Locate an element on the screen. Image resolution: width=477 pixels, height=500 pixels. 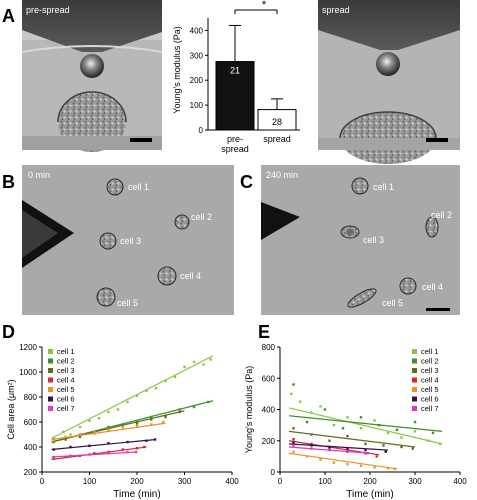
panel-label-e: E is located at coordinates (264, 332).